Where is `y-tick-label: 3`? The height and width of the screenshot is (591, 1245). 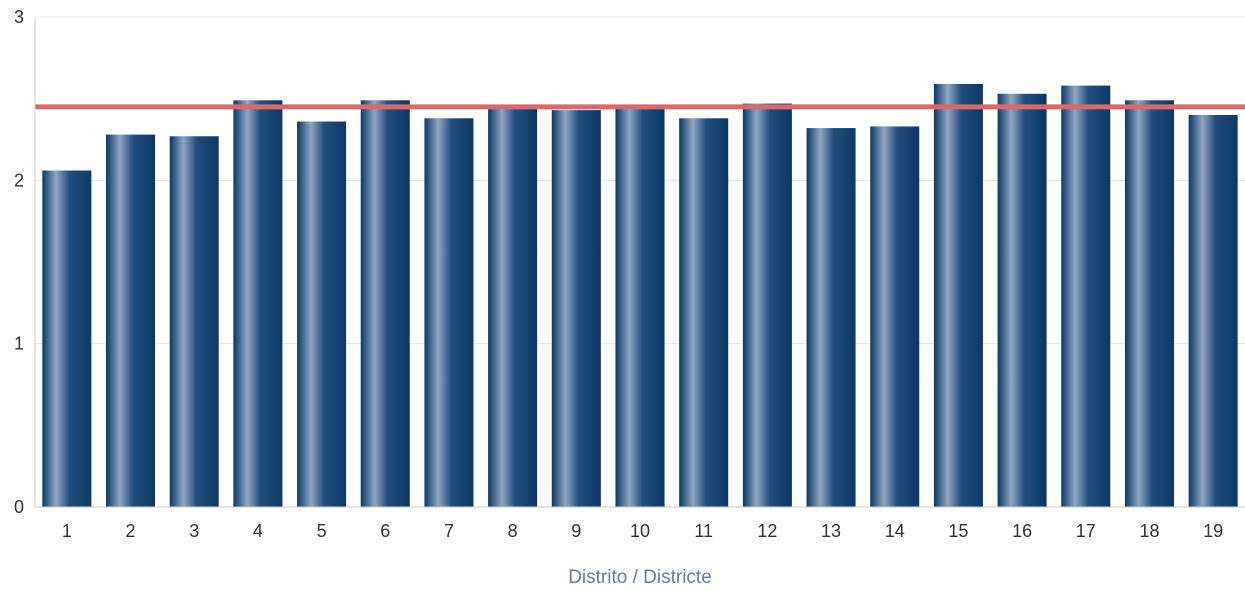 y-tick-label: 3 is located at coordinates (19, 17).